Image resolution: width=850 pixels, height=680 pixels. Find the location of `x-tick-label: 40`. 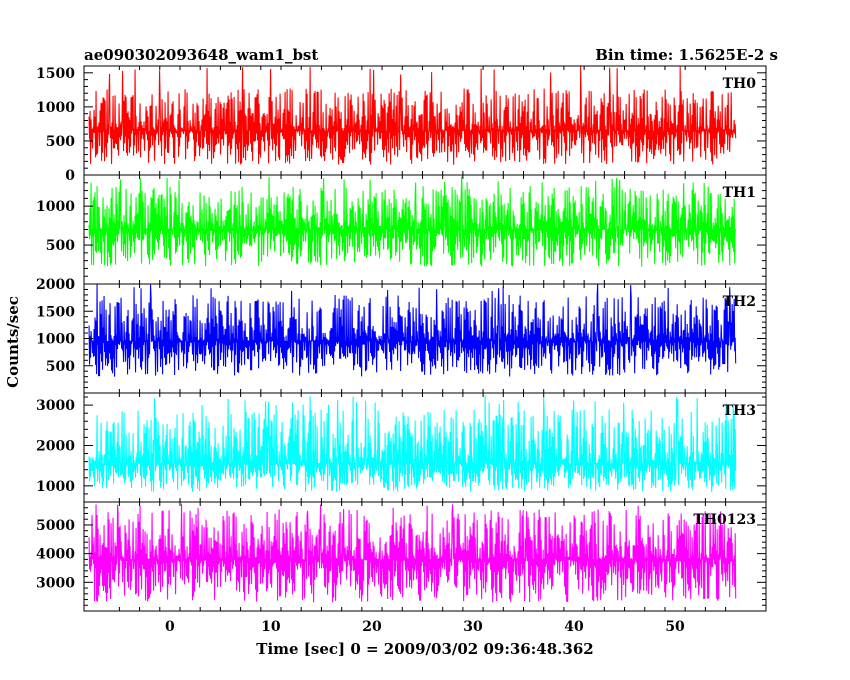

x-tick-label: 40 is located at coordinates (574, 627).